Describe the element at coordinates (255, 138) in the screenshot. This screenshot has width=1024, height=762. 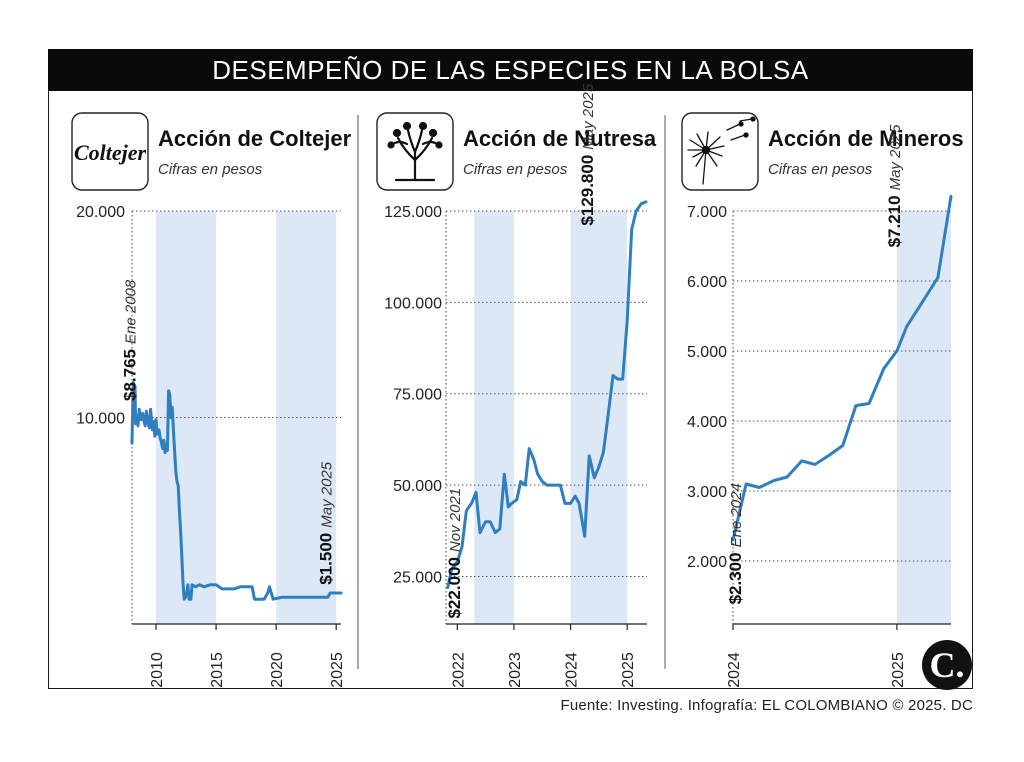
I see `chart-title: Acción de Coltejer` at that location.